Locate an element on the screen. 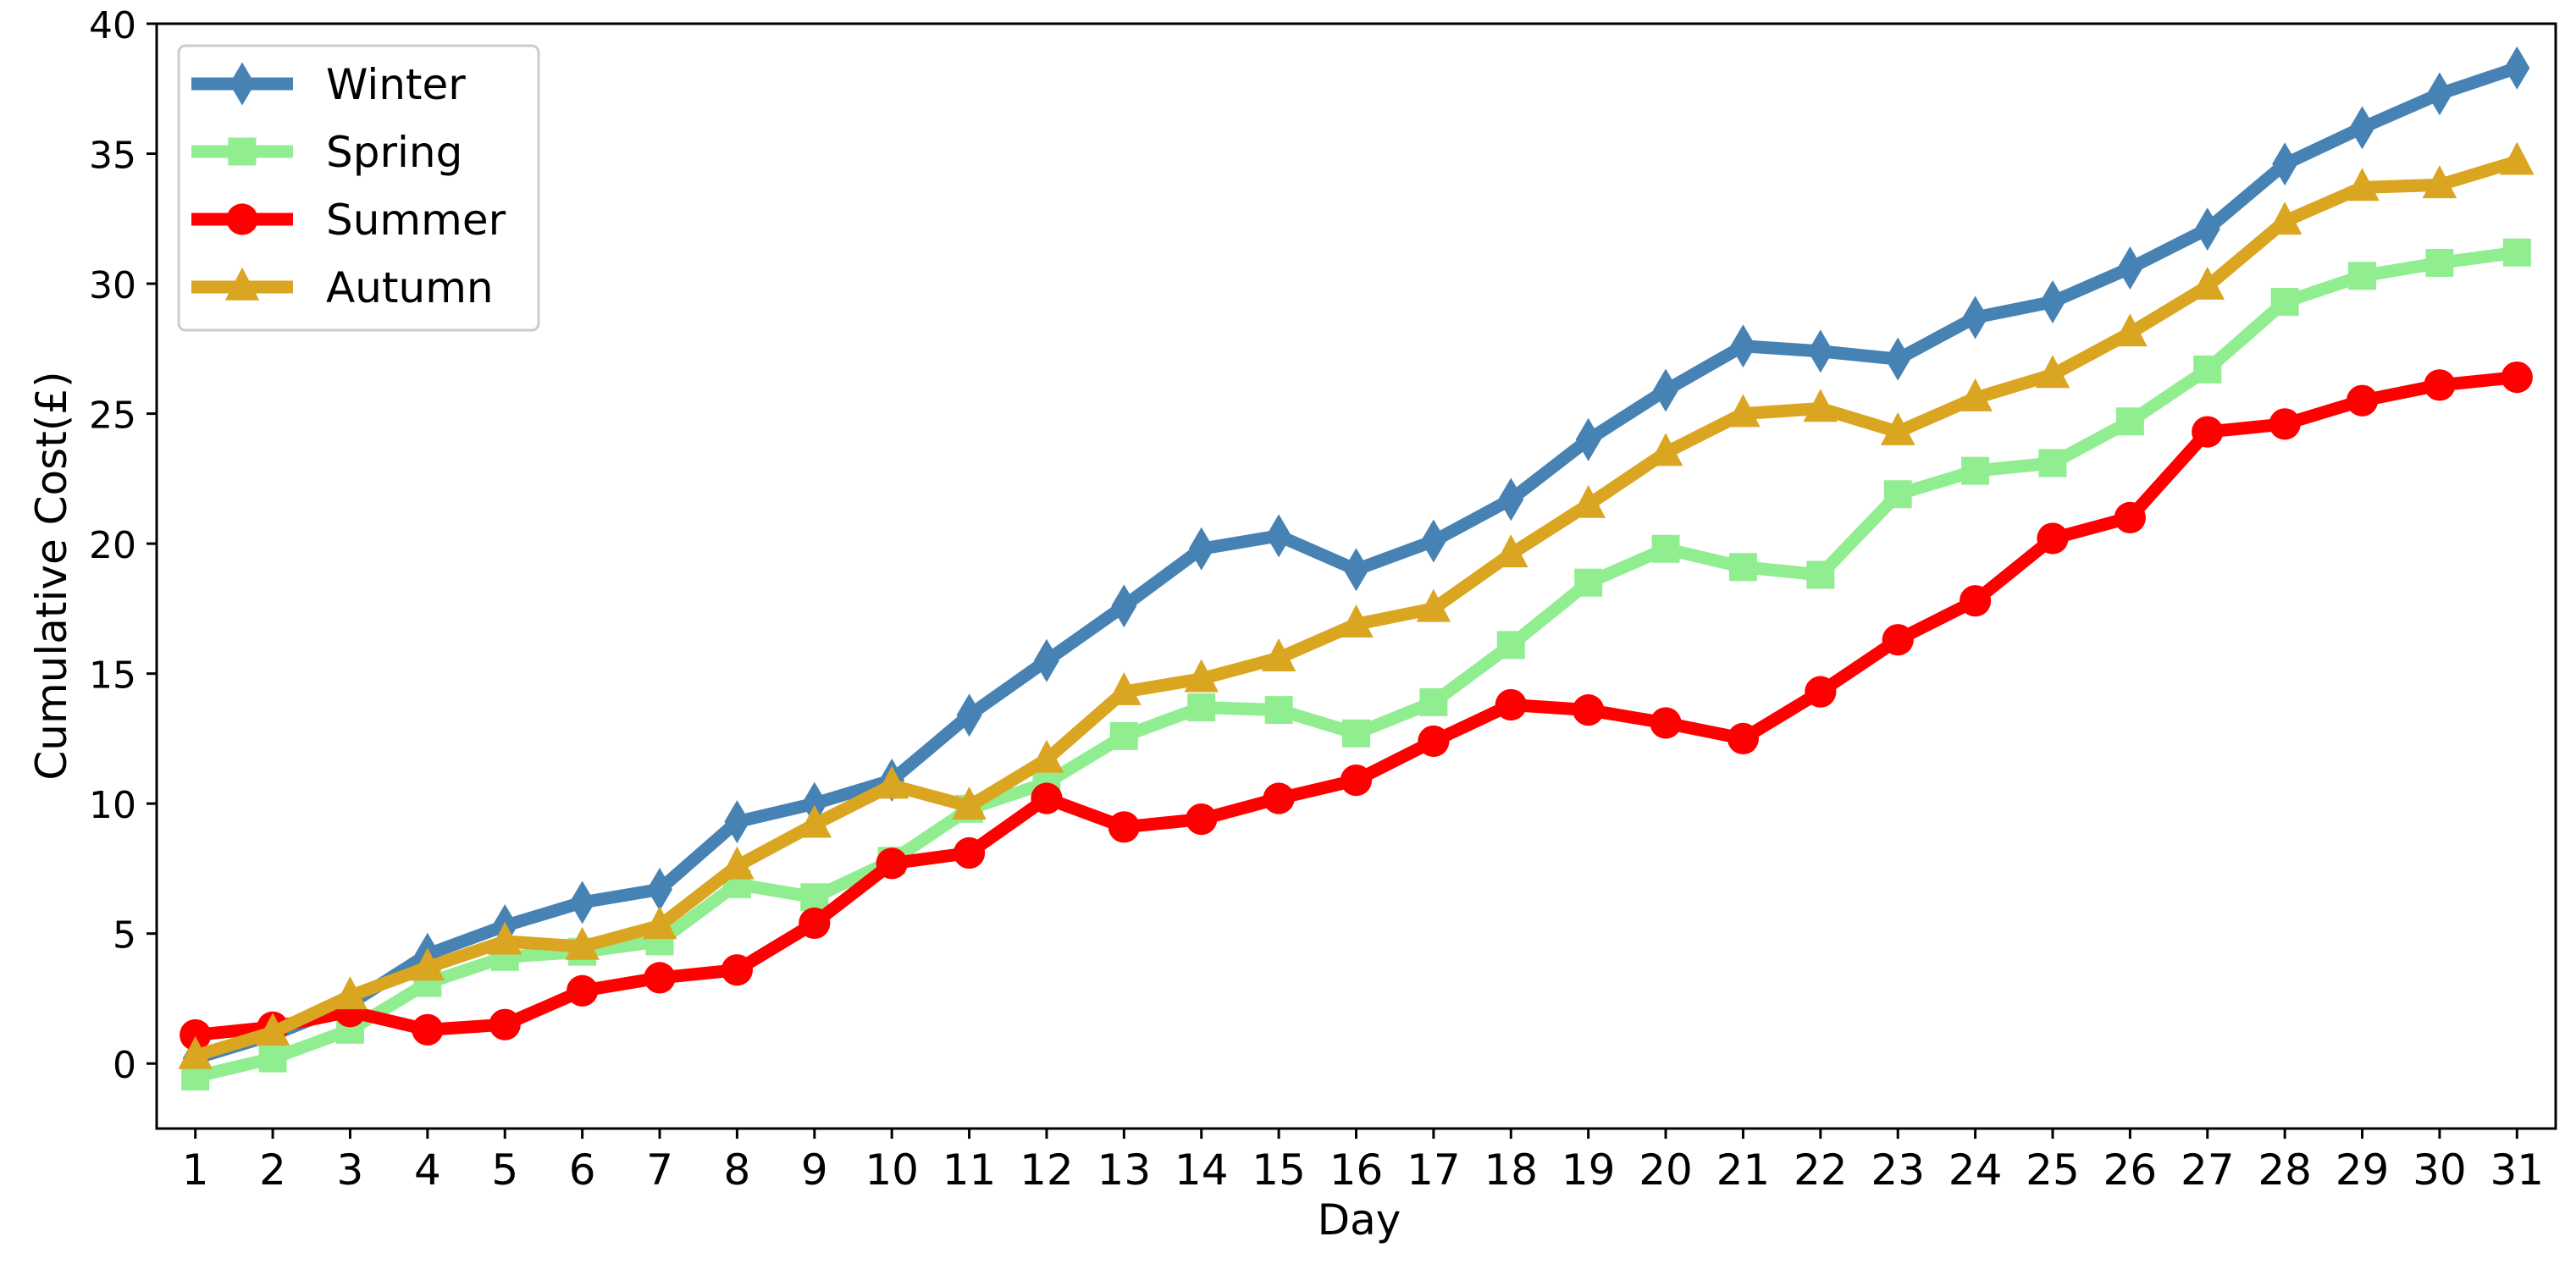  x-axis-label: Day is located at coordinates (1359, 1220).